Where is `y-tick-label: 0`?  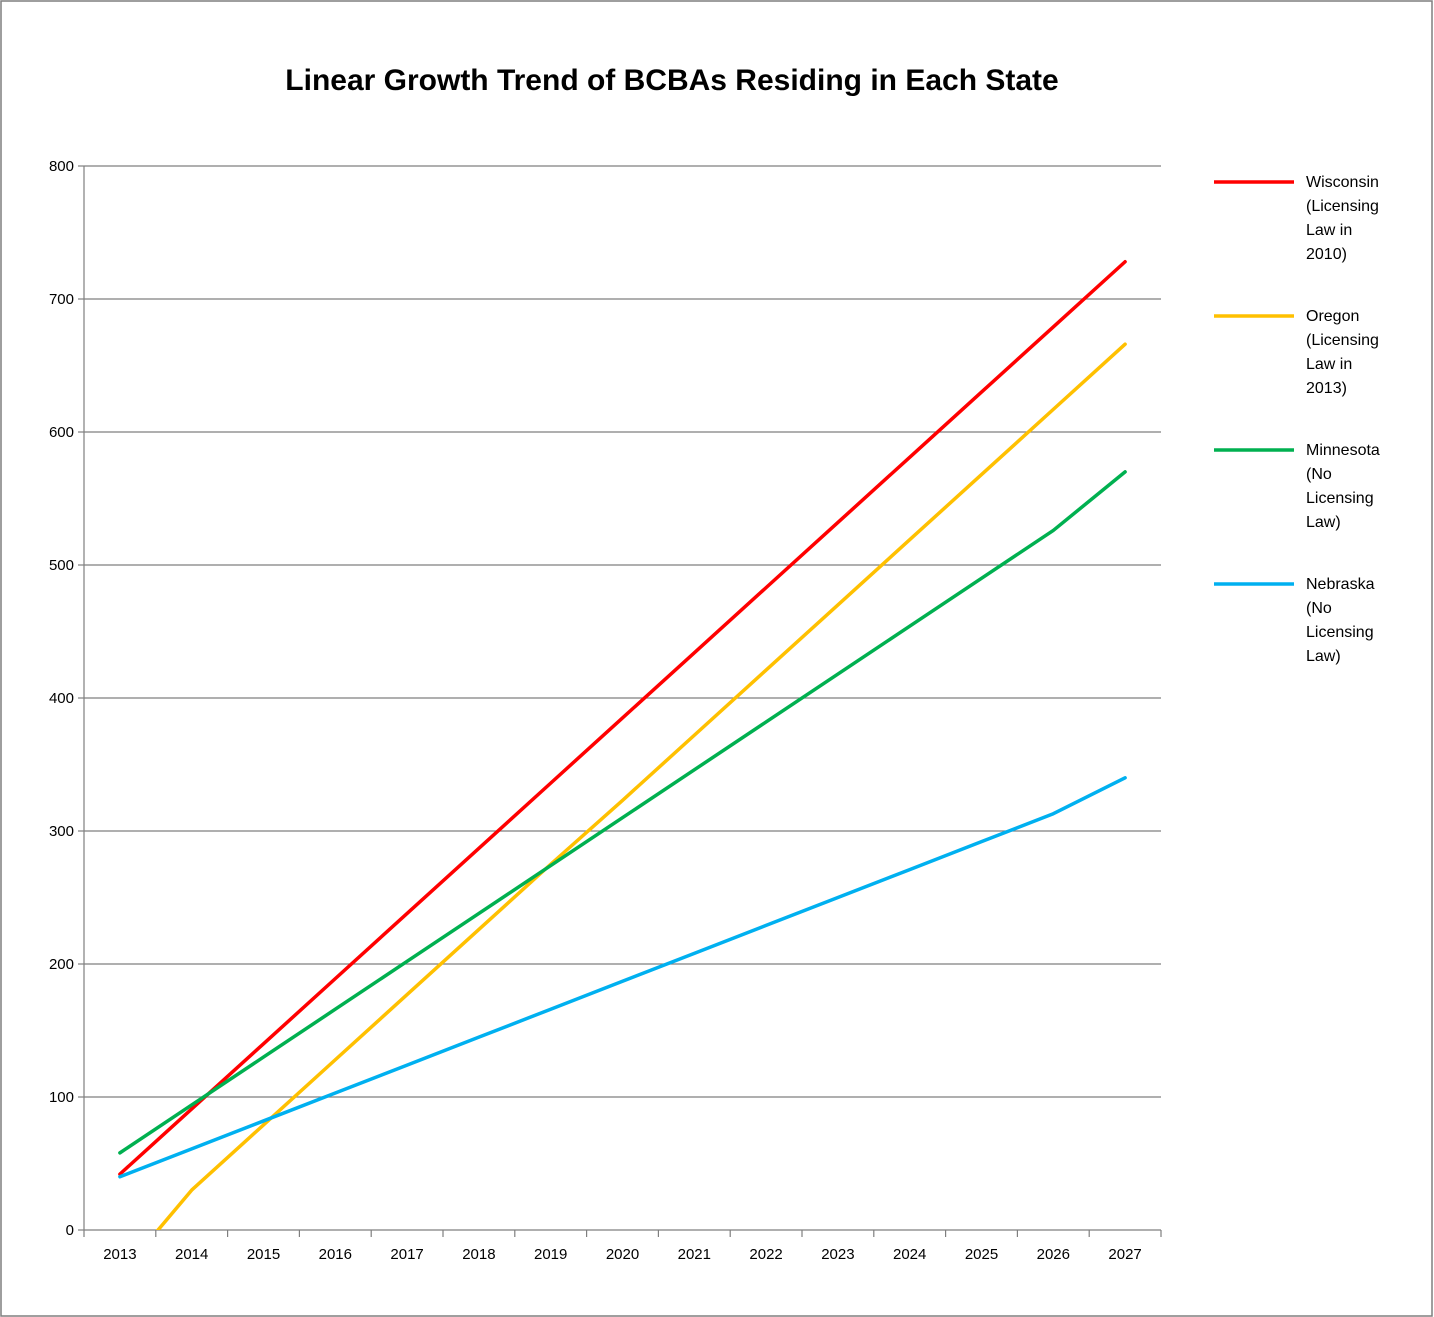
y-tick-label: 0 is located at coordinates (70, 1230).